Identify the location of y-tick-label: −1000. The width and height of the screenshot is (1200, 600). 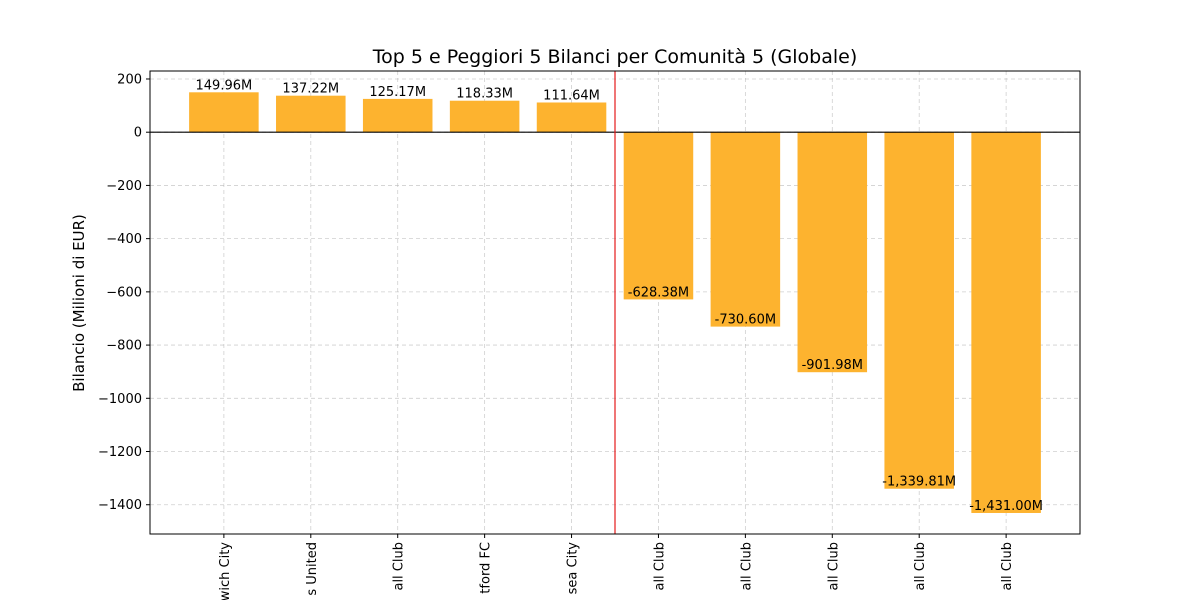
(120, 399).